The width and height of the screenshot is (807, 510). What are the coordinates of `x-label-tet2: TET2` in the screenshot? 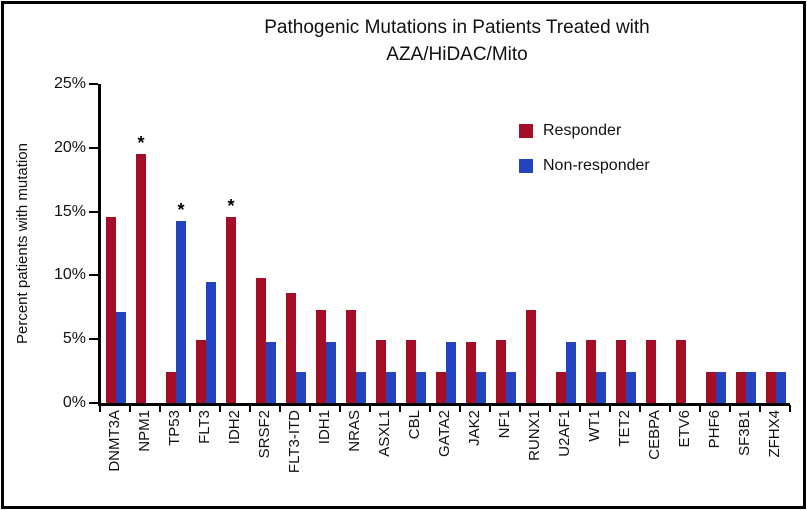 It's located at (624, 428).